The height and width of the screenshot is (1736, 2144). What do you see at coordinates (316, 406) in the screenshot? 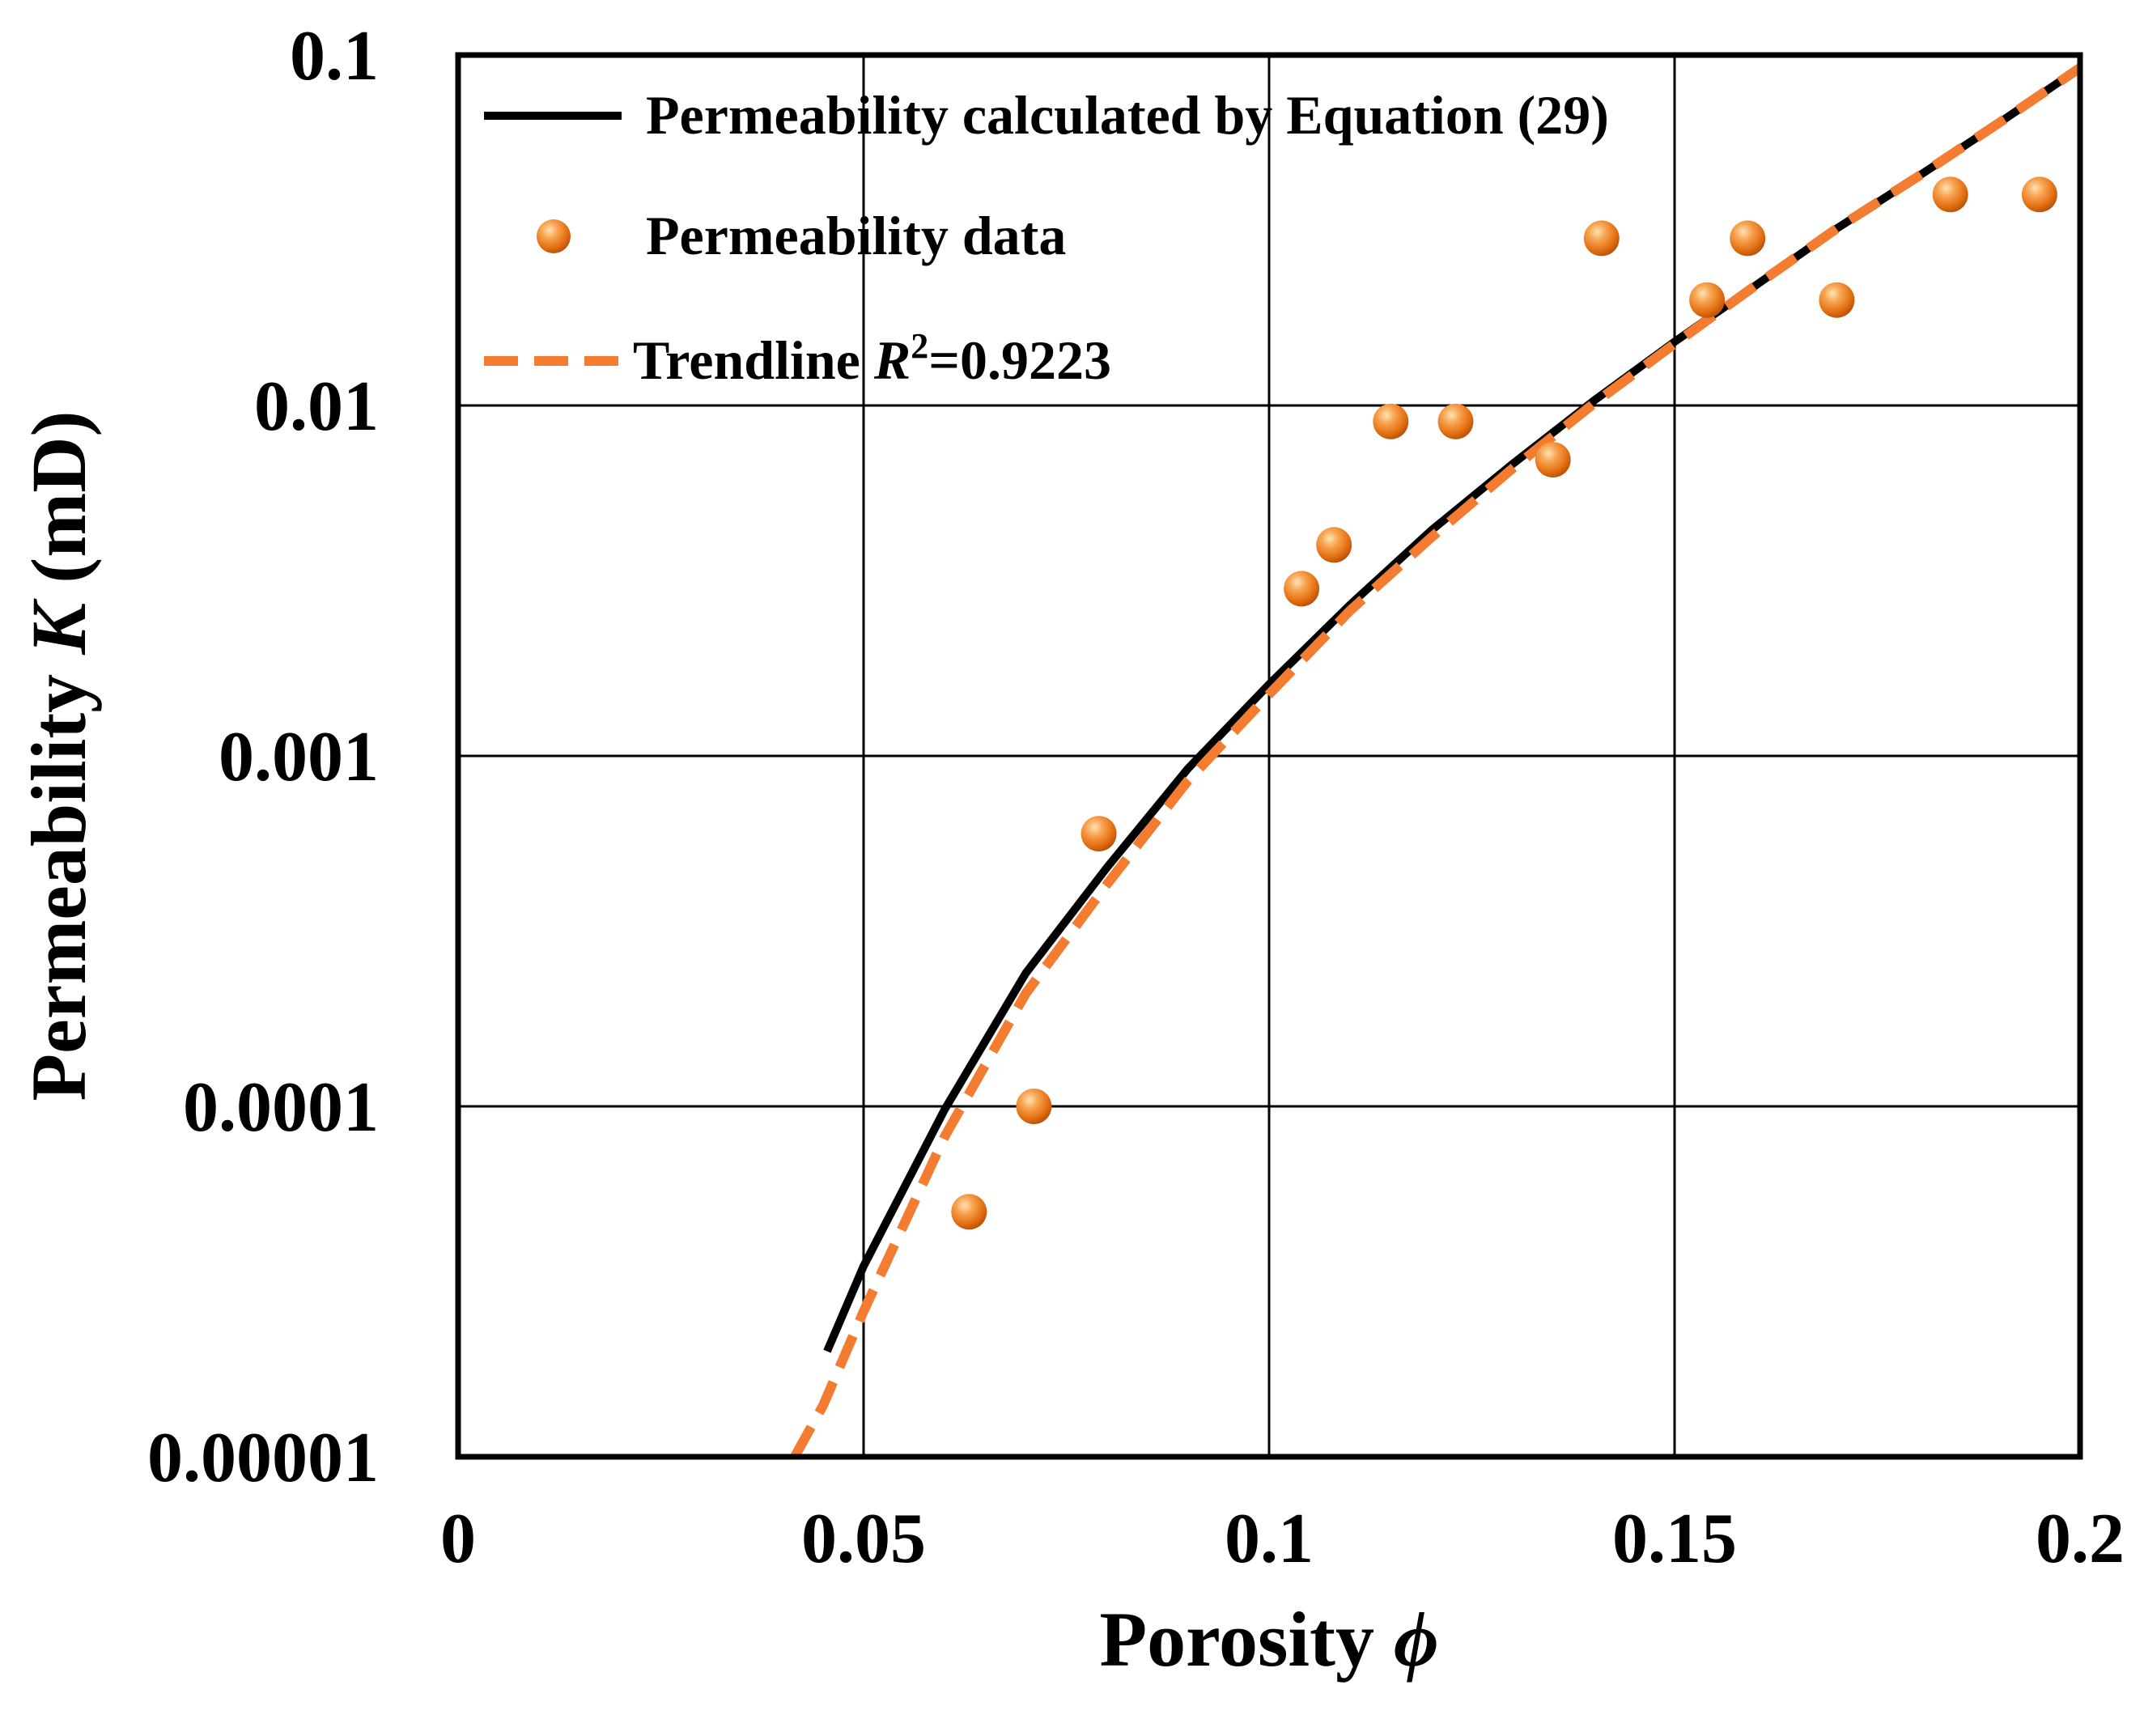
I see `y-tick-label-1: 0.01` at bounding box center [316, 406].